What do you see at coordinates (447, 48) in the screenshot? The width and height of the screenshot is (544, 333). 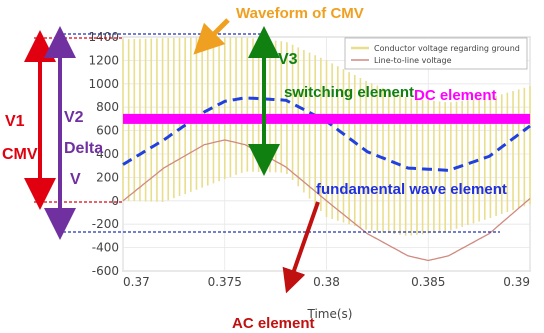 I see `legend-label-conductor: Conductor voltage regarding ground` at bounding box center [447, 48].